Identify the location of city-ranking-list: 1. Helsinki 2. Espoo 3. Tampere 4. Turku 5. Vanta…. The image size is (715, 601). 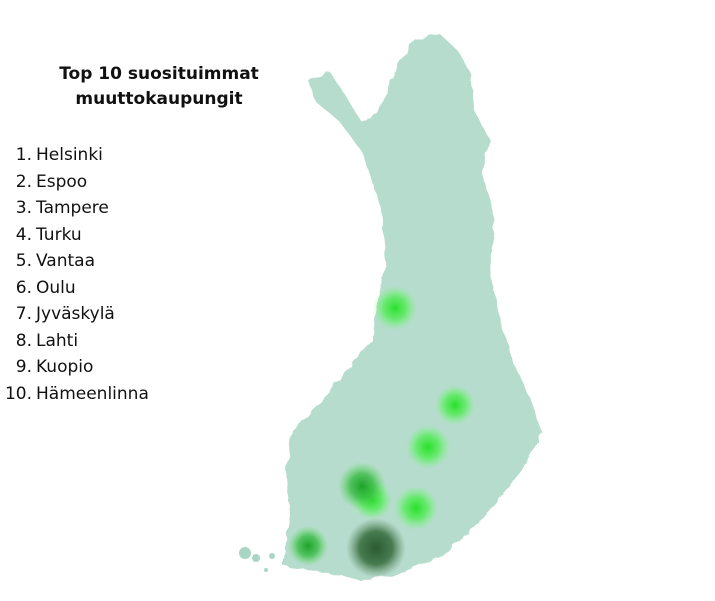
(74, 274).